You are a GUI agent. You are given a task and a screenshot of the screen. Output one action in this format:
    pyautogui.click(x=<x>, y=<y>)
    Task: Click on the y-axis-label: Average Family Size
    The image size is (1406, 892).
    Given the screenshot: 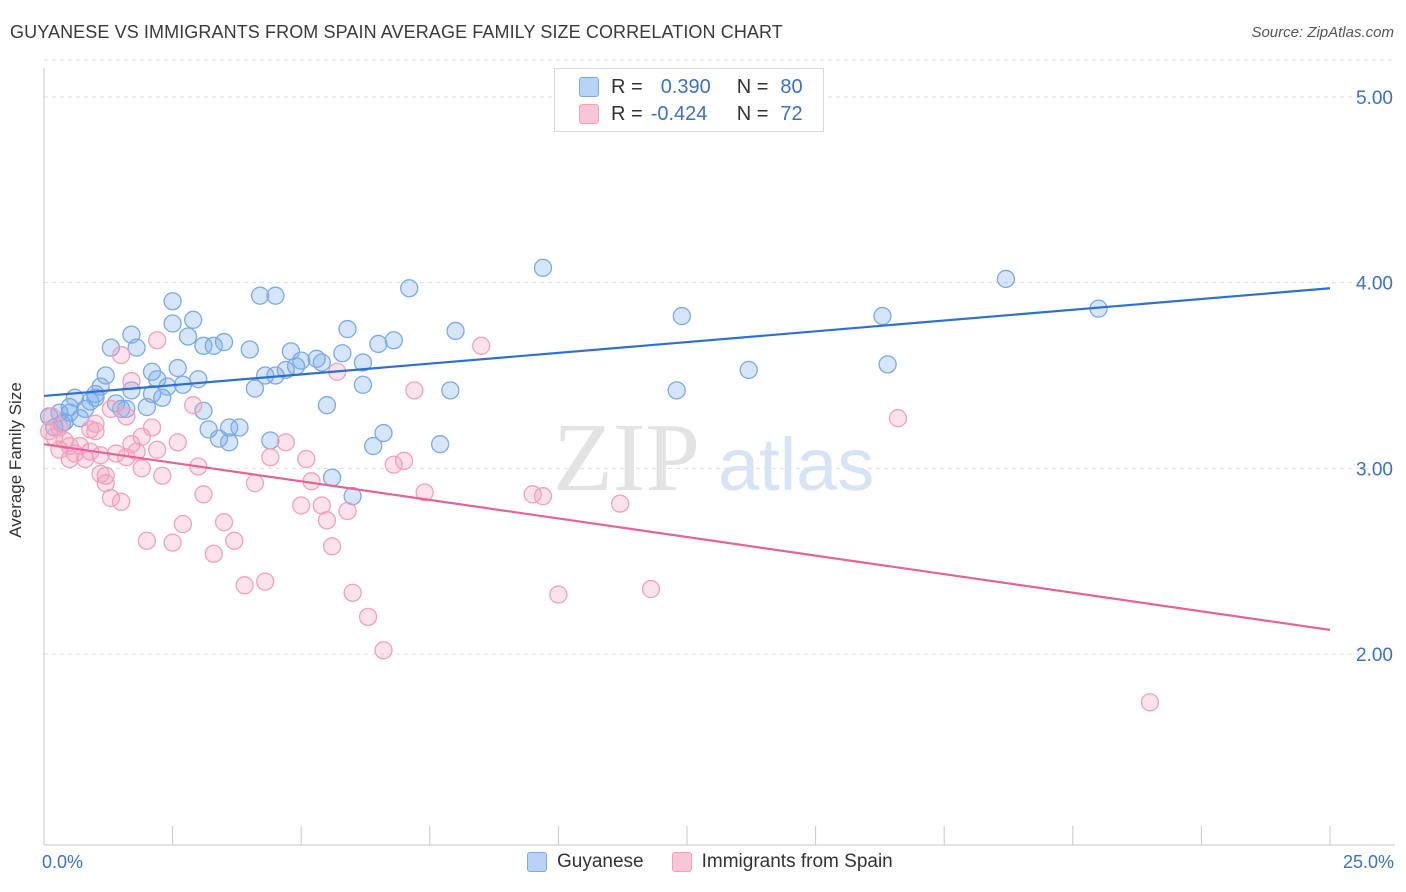 What is the action you would take?
    pyautogui.click(x=15, y=460)
    